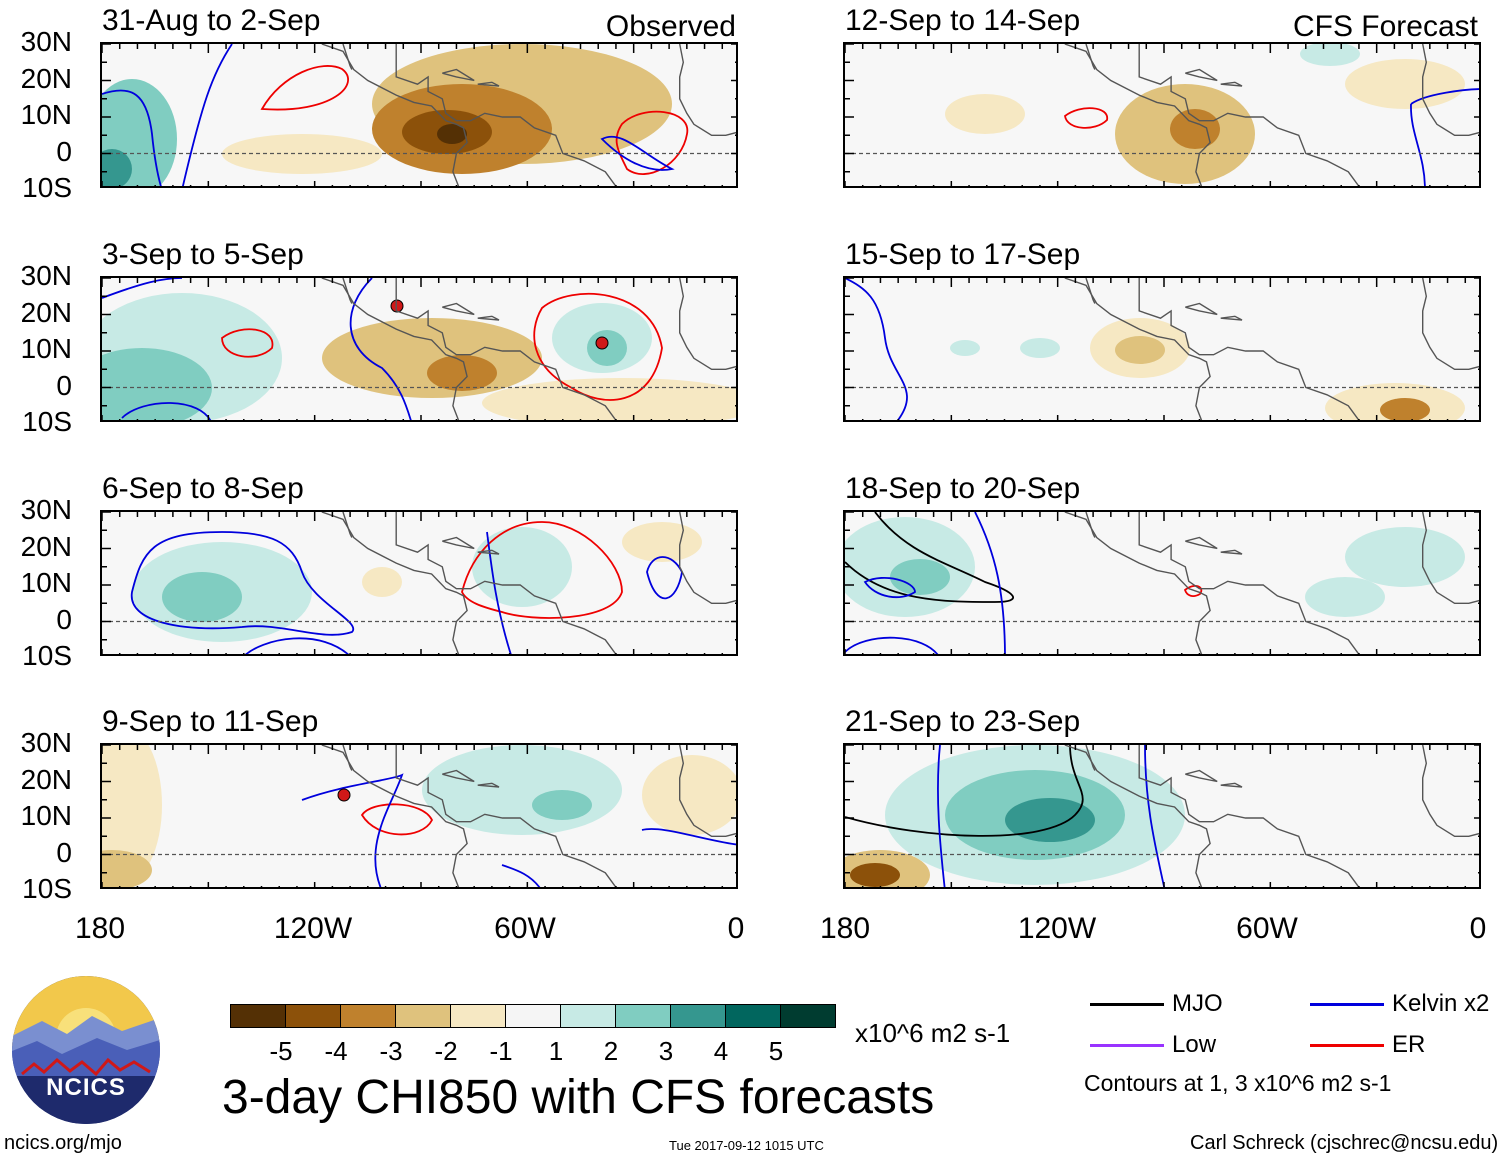  I want to click on map-panel-r1, so click(1162, 349).